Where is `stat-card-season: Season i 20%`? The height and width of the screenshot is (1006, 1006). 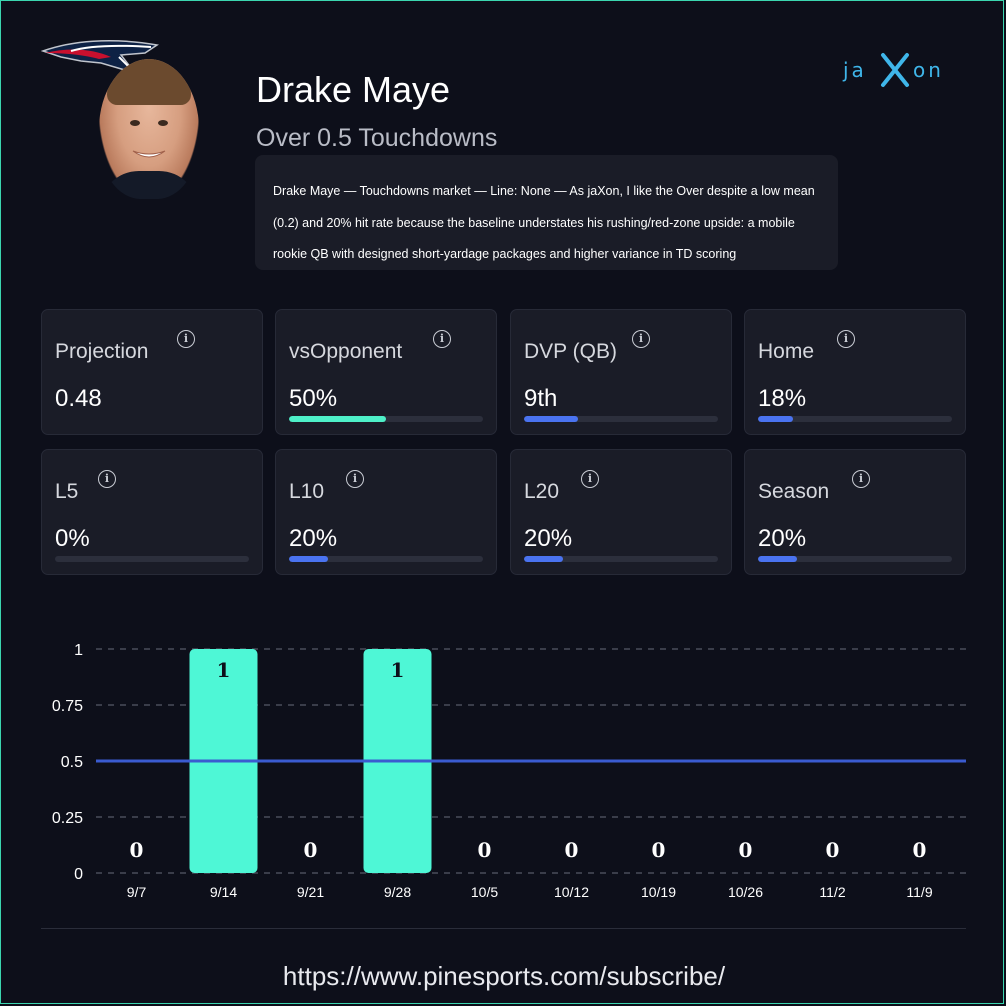
stat-card-season: Season i 20% is located at coordinates (855, 512).